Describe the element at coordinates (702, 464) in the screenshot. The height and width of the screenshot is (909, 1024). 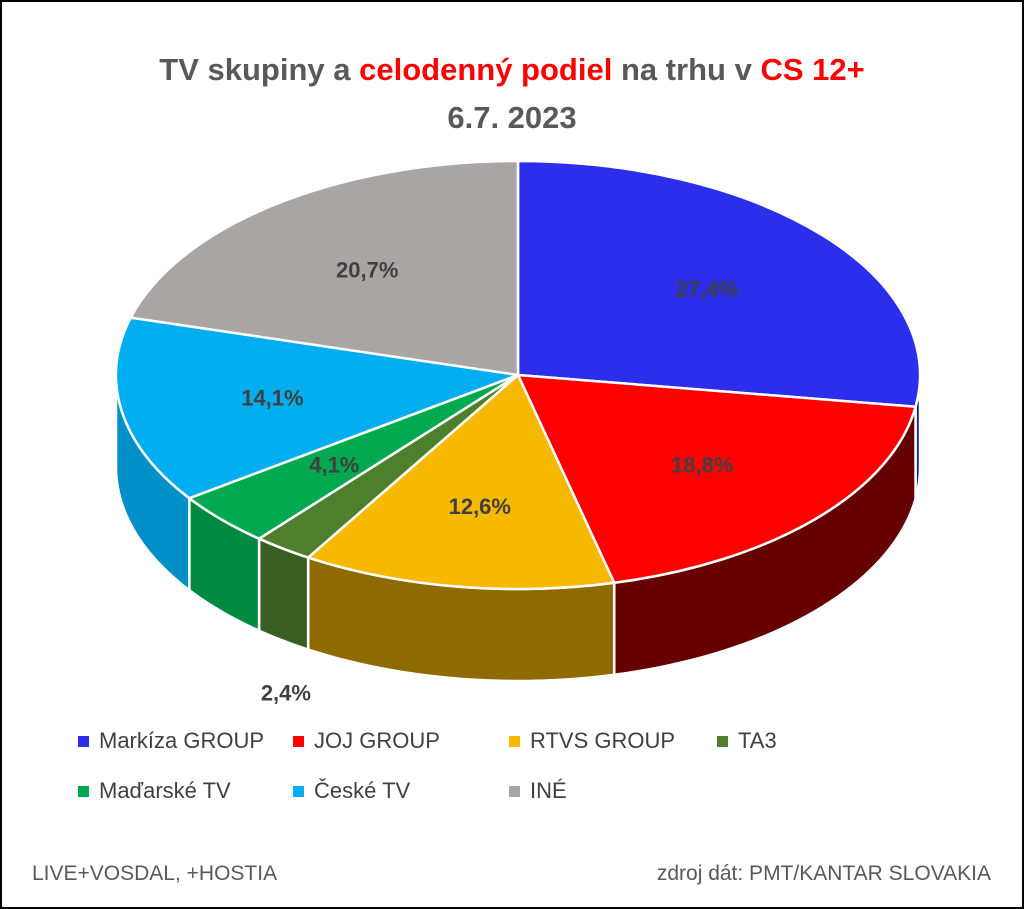
I see `data-label-joj-group: 18,8%` at that location.